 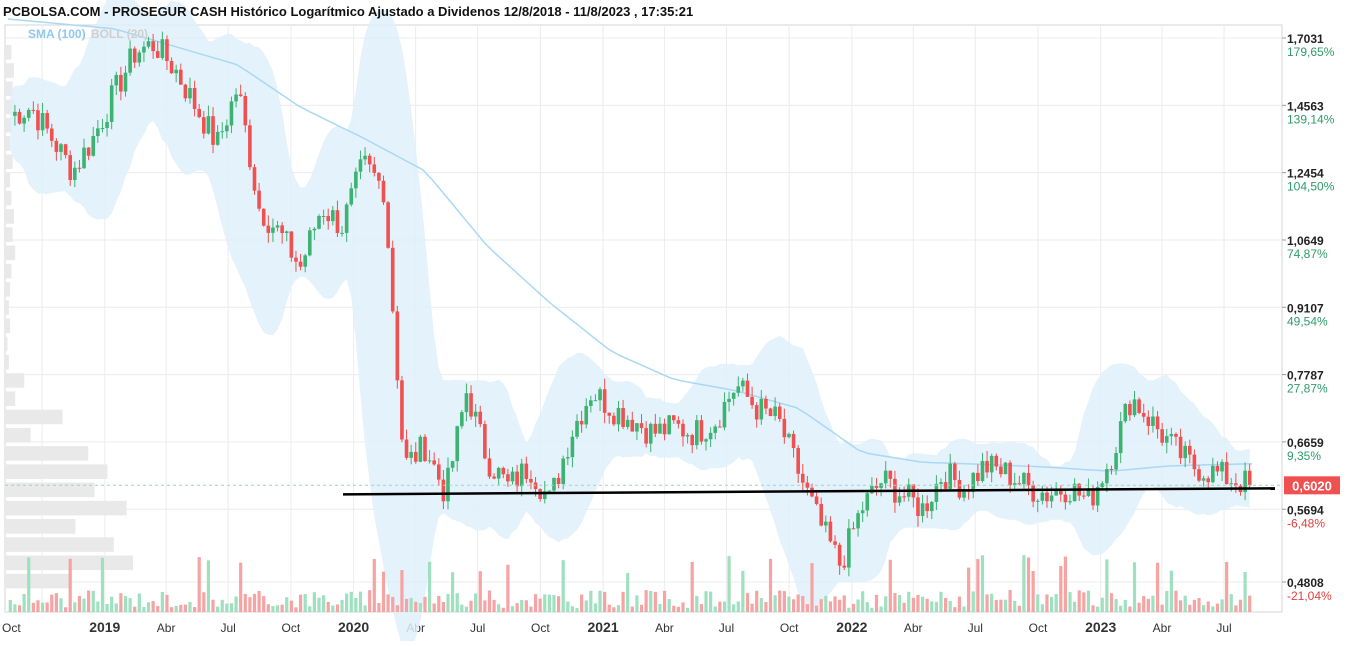 I want to click on x-tick-label: Oct, so click(x=291, y=628).